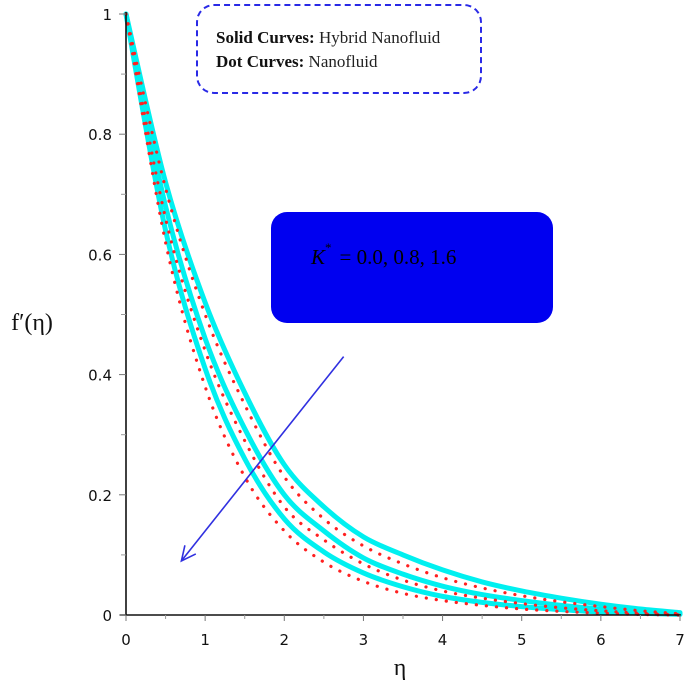  I want to click on legend-solid-label: Solid Curves:, so click(265, 37).